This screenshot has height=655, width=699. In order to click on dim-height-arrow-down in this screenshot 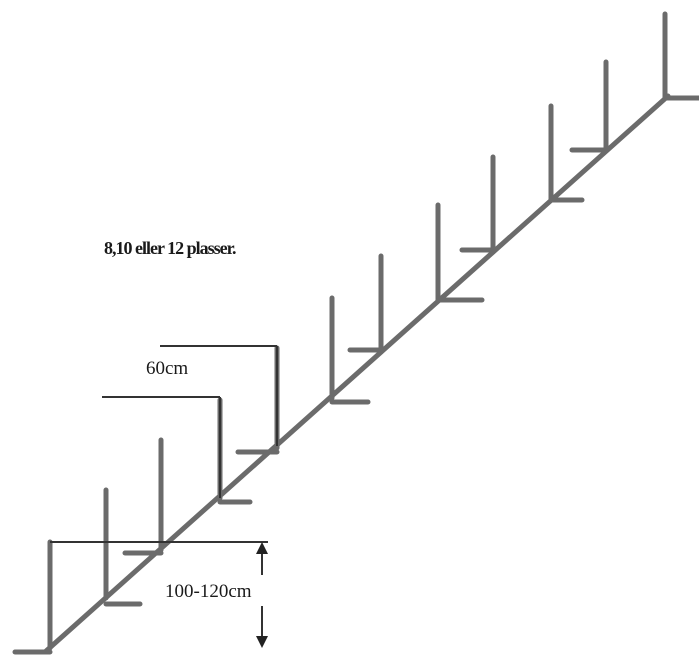, I will do `click(262, 642)`.